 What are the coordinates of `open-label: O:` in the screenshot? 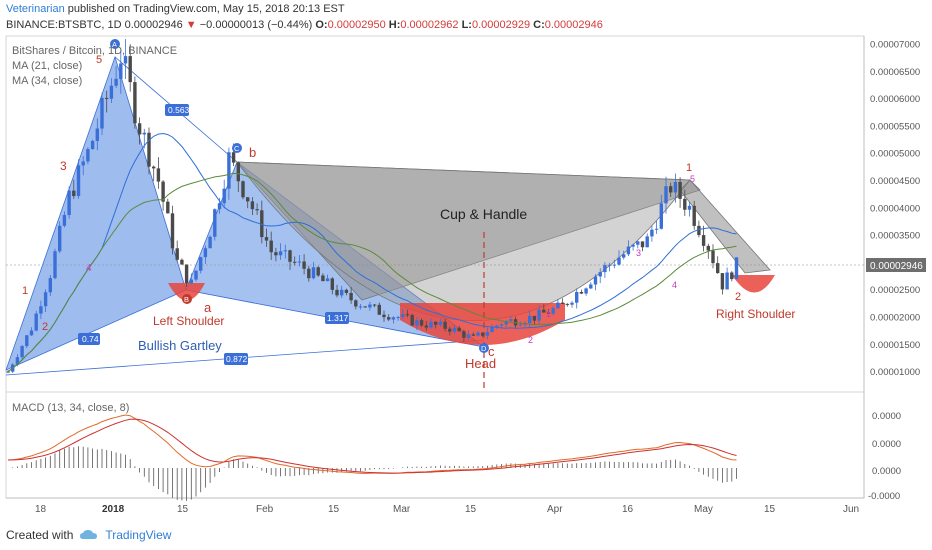 It's located at (321, 25).